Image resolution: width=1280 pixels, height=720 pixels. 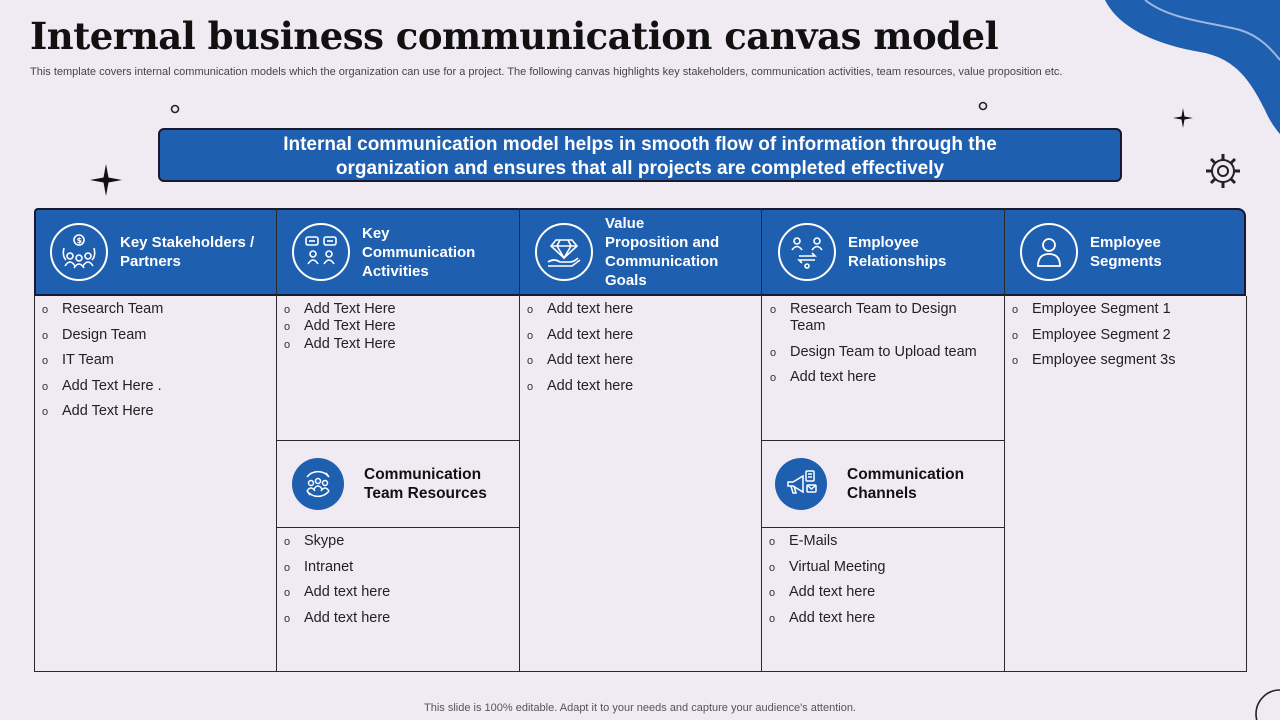 I want to click on channels-header: Communication Channels, so click(x=869, y=484).